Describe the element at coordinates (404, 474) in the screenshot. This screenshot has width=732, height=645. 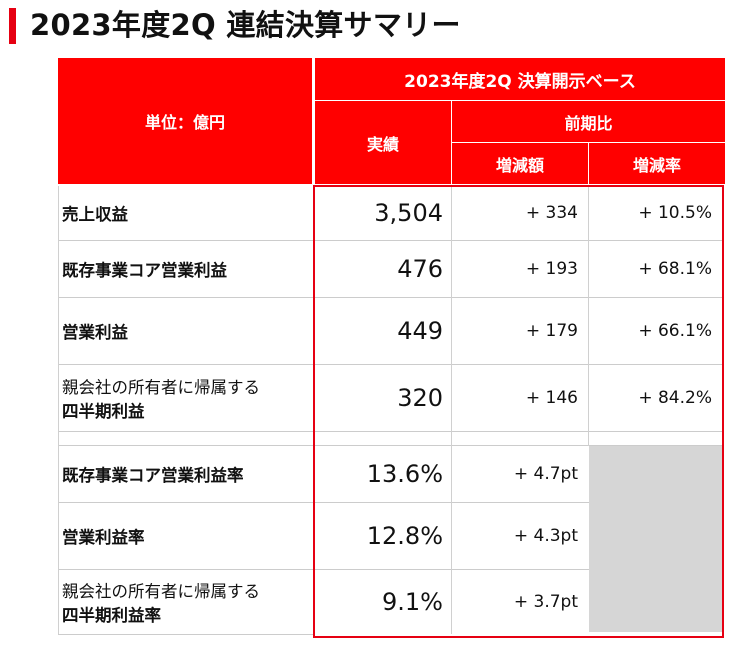
I see `actual-value: 13.6%` at that location.